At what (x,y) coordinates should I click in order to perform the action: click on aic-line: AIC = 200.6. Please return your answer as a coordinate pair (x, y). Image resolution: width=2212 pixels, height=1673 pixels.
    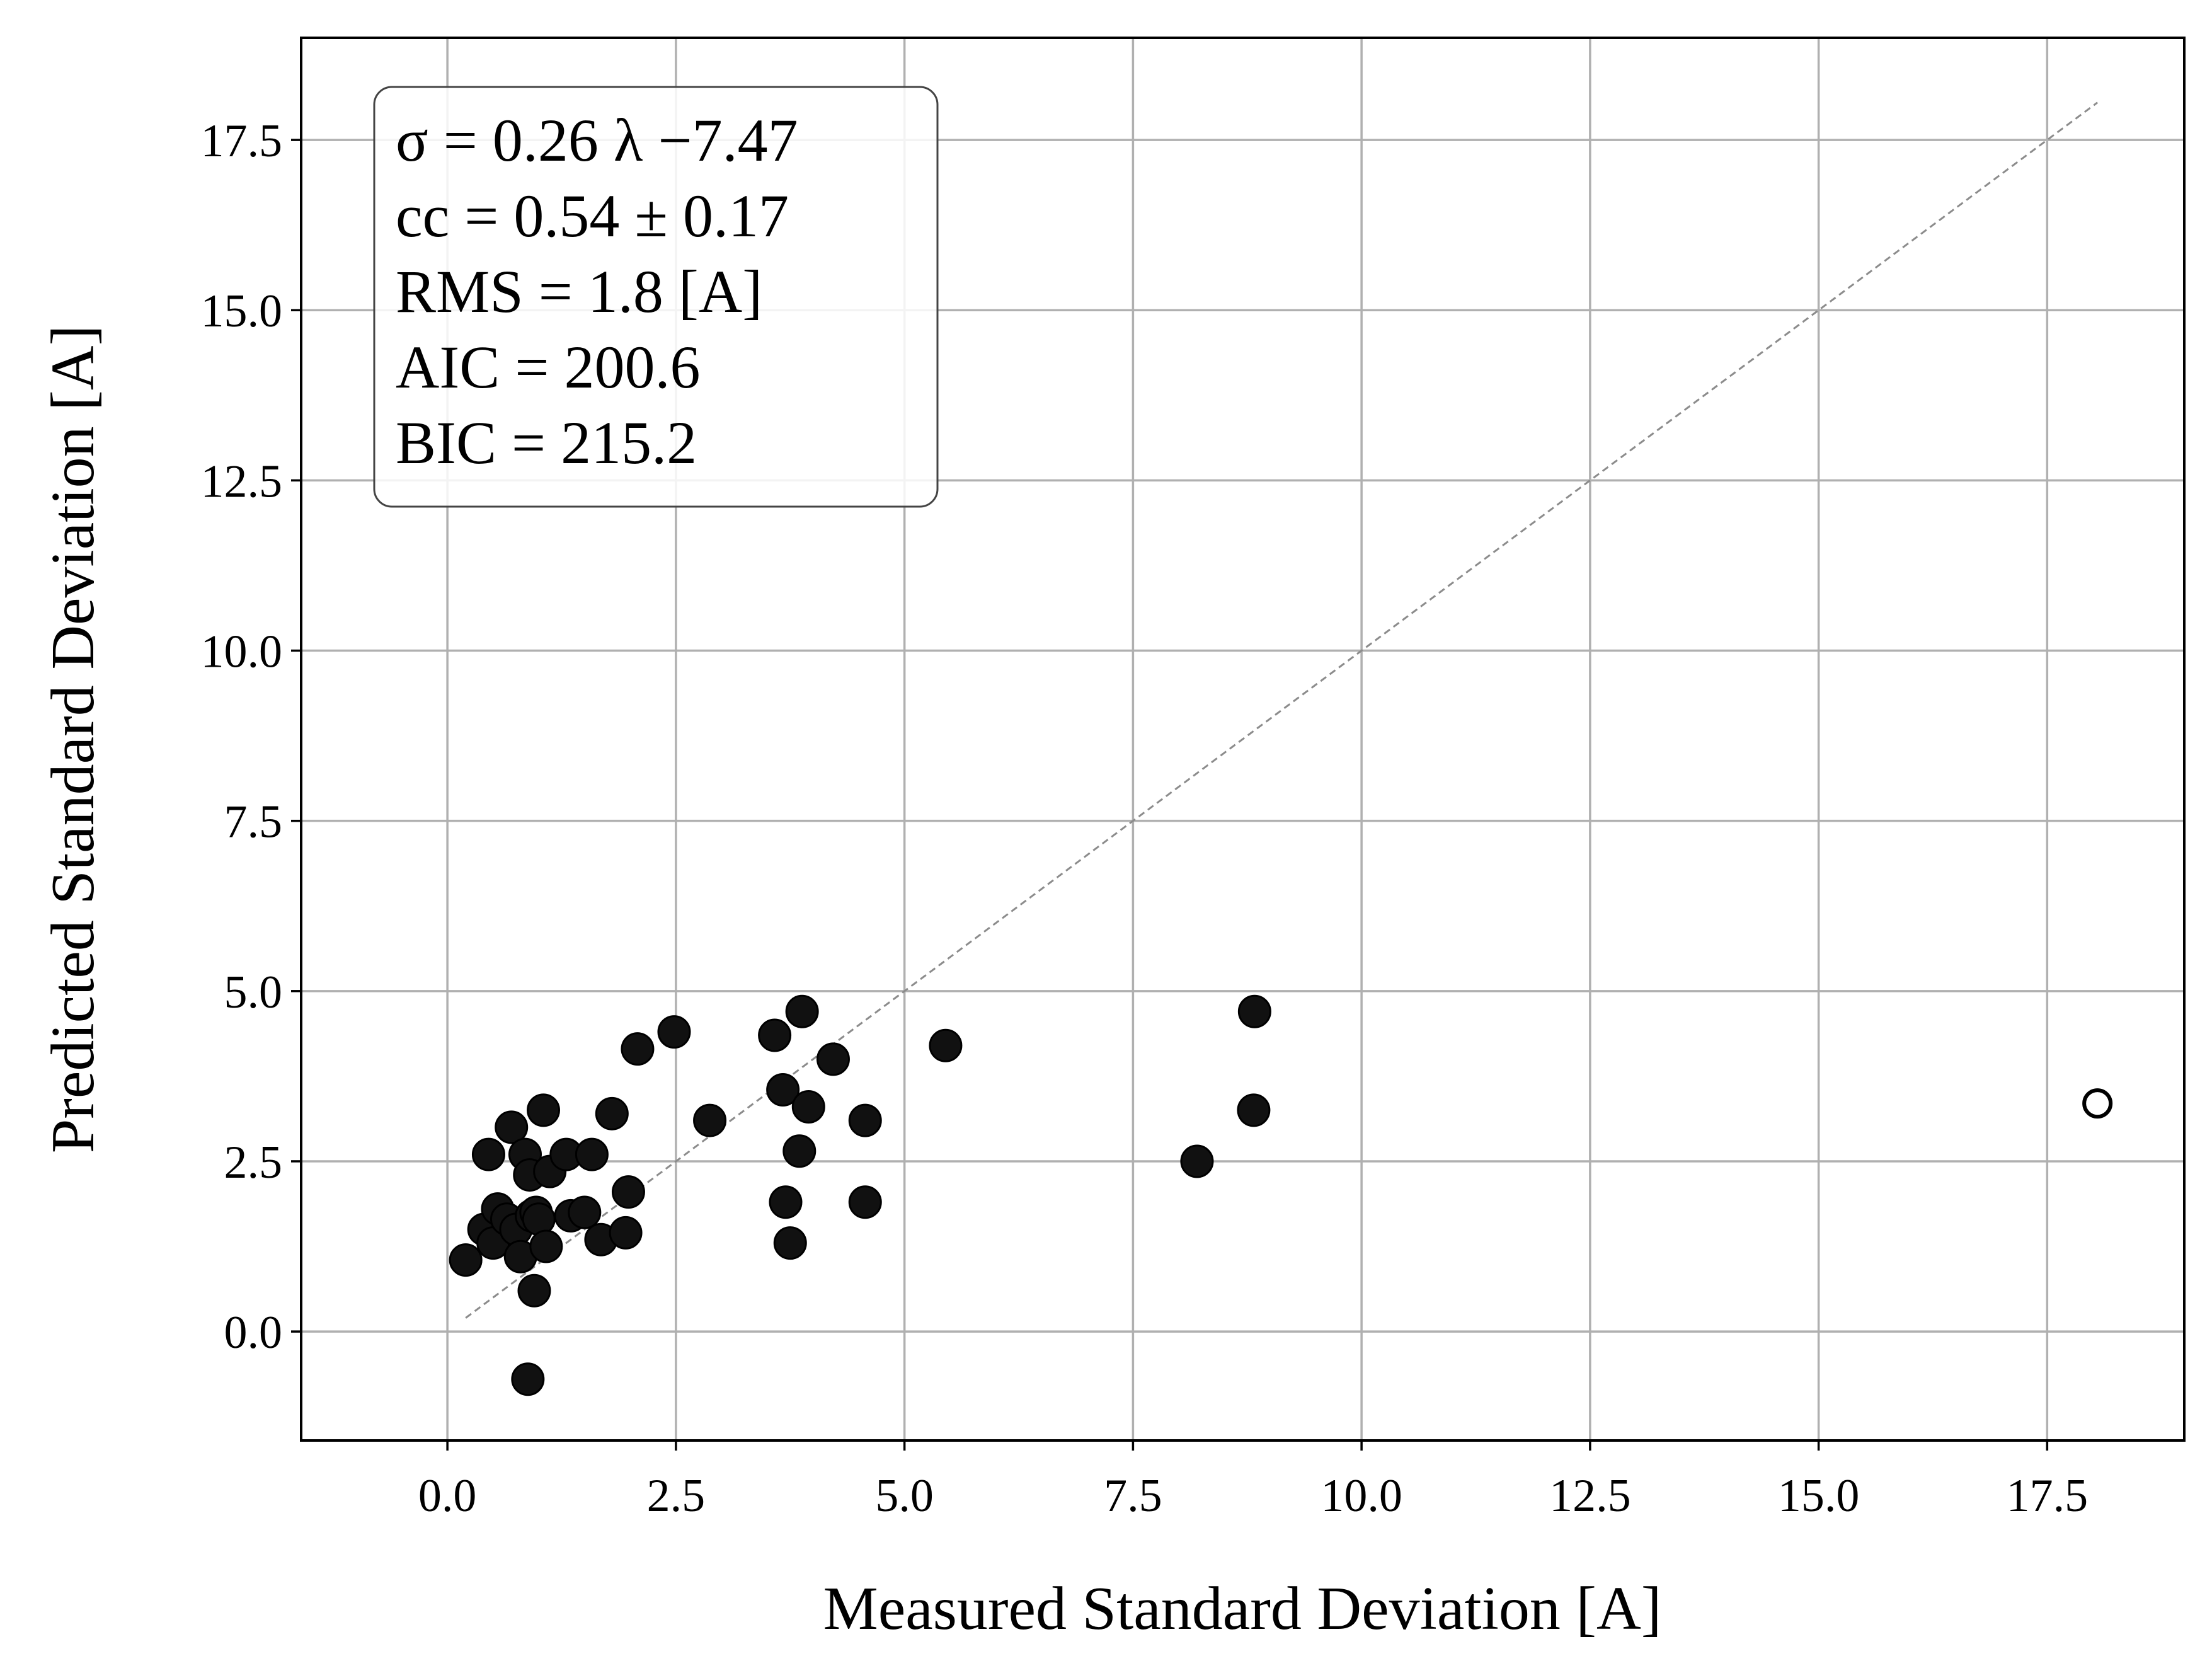
    Looking at the image, I should click on (548, 367).